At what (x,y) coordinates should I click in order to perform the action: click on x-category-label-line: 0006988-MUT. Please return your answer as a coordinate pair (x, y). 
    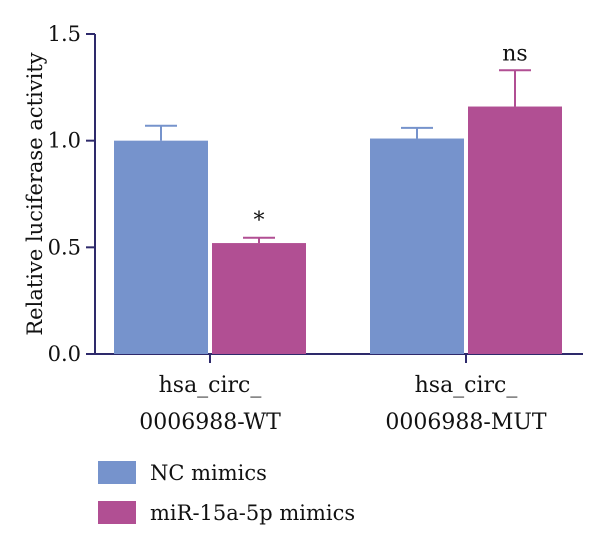
    Looking at the image, I should click on (465, 422).